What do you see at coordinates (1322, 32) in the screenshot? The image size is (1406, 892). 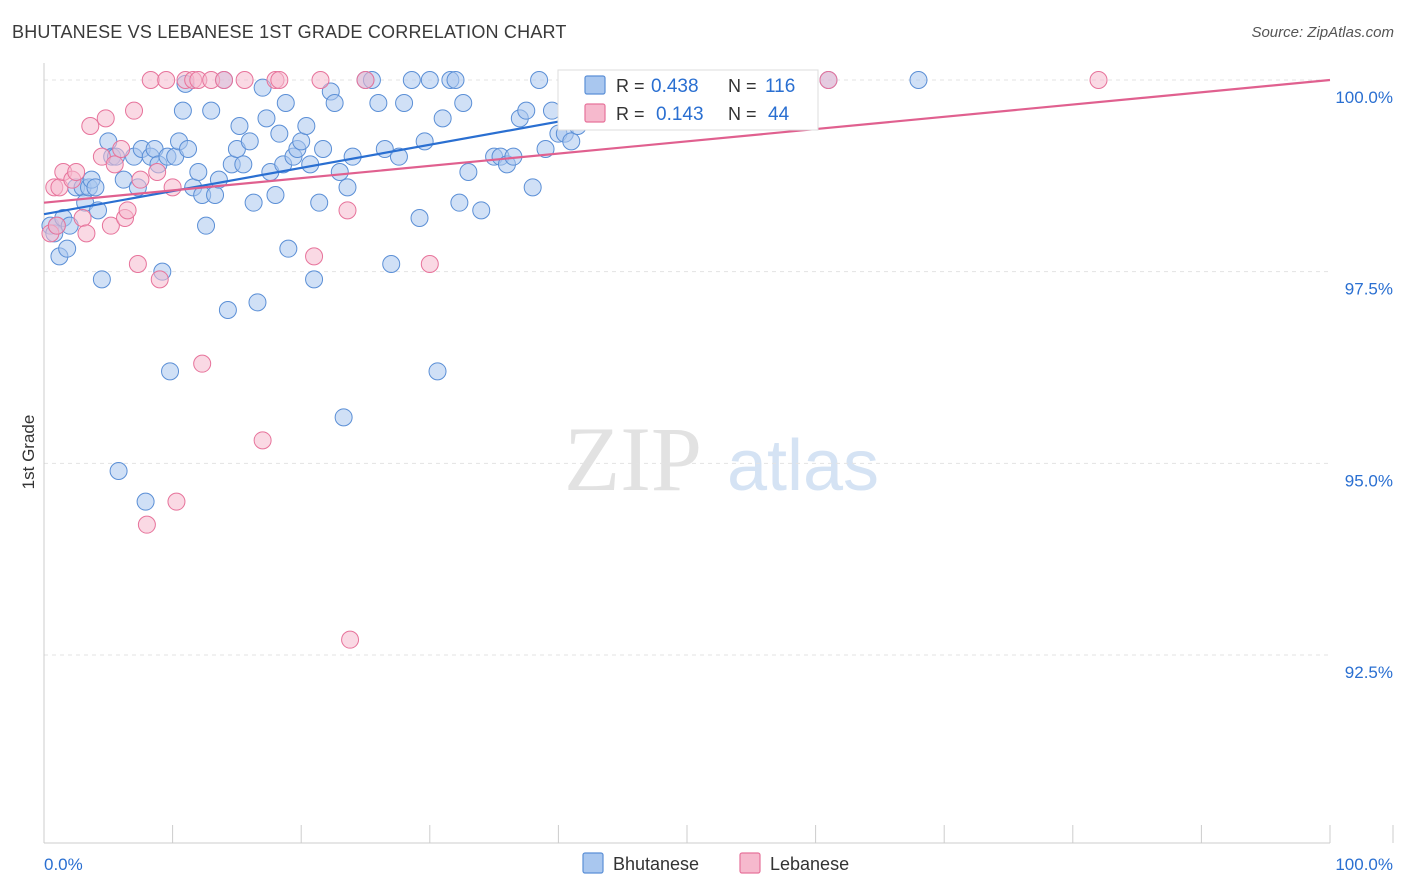 I see `source-credit: Source: ZipAtlas.com` at bounding box center [1322, 32].